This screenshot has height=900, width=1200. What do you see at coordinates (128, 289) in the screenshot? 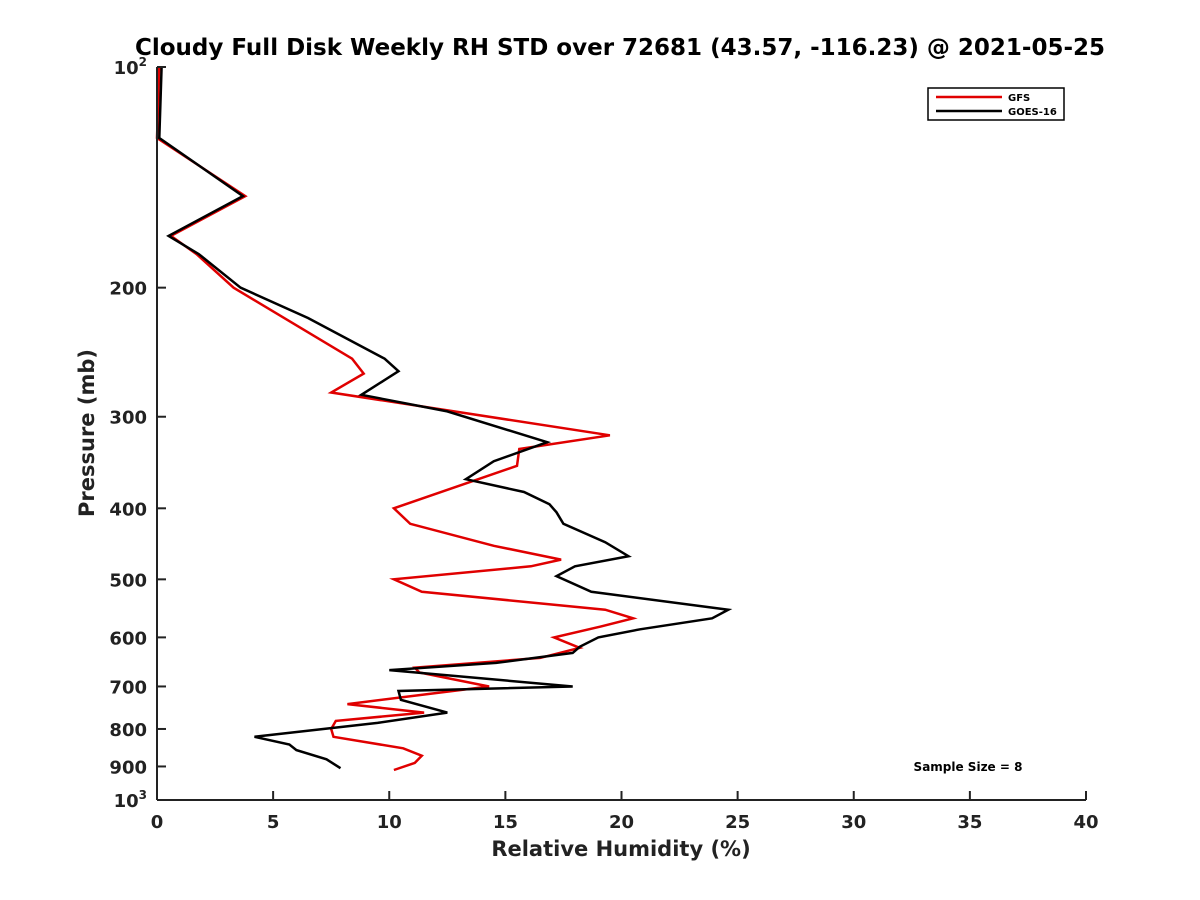
I see `y-tick-label: 200` at bounding box center [128, 289].